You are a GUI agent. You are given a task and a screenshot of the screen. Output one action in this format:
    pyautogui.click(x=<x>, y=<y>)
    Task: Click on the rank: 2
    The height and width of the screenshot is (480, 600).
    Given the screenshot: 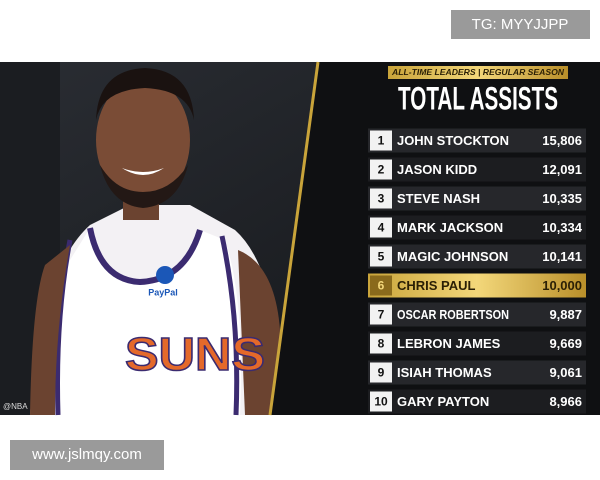 What is the action you would take?
    pyautogui.click(x=381, y=170)
    